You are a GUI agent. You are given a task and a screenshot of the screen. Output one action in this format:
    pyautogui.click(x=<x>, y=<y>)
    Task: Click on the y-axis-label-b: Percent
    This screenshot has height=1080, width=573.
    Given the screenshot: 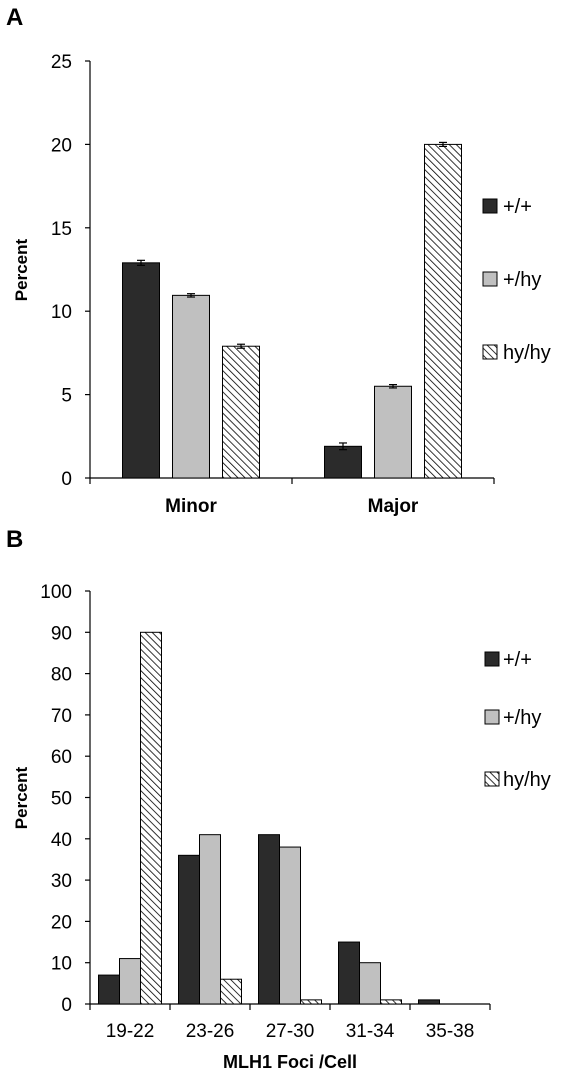 What is the action you would take?
    pyautogui.click(x=21, y=797)
    